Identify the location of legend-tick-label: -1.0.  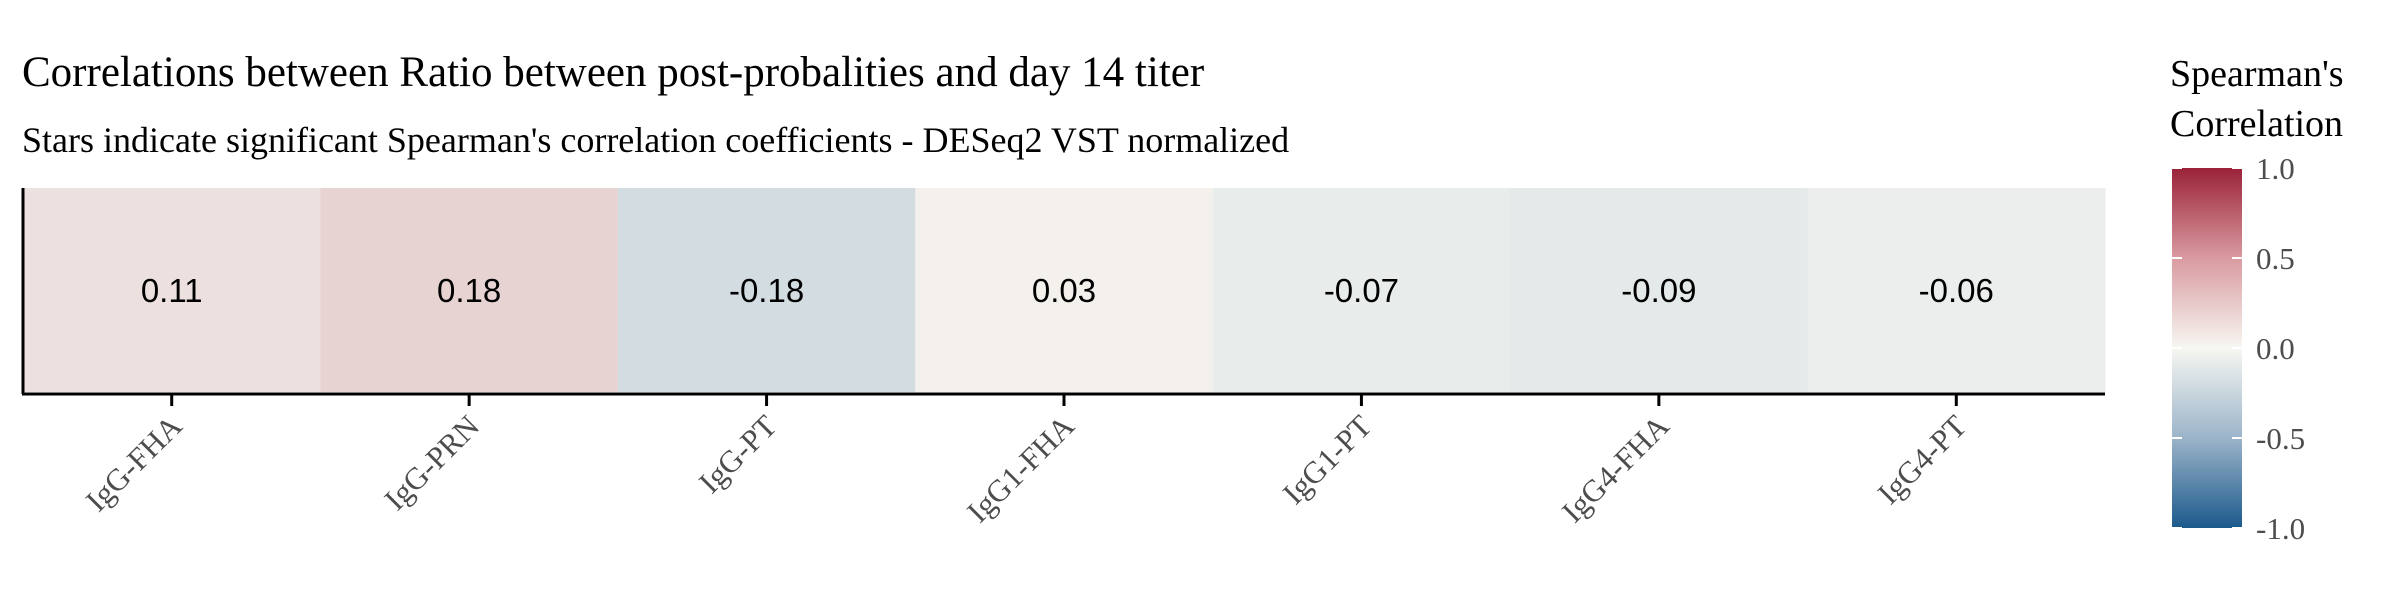
(2280, 528).